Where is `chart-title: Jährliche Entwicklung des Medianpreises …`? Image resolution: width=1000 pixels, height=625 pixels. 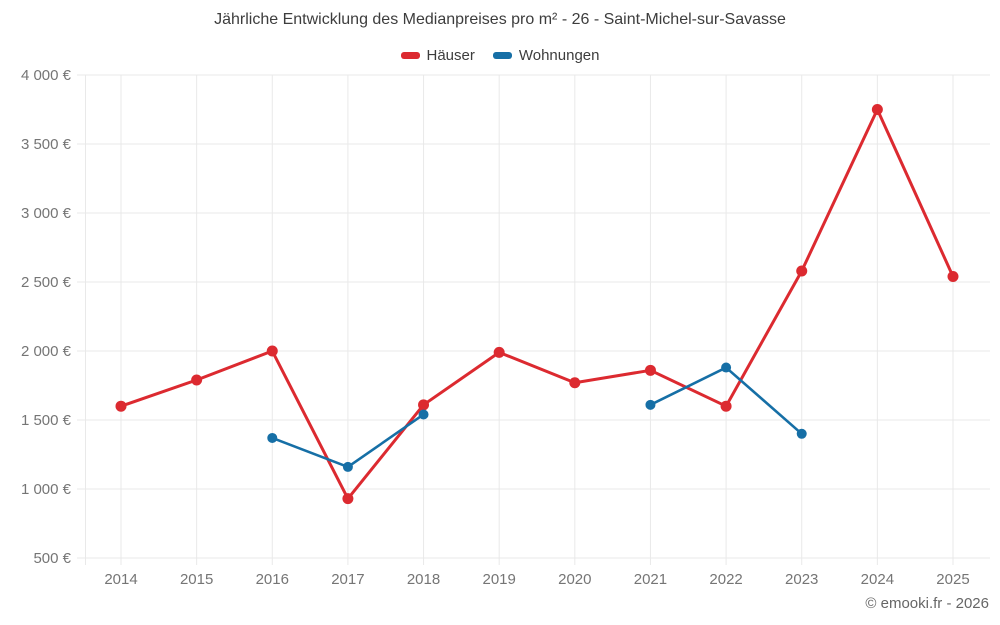 chart-title: Jährliche Entwicklung des Medianpreises … is located at coordinates (500, 19).